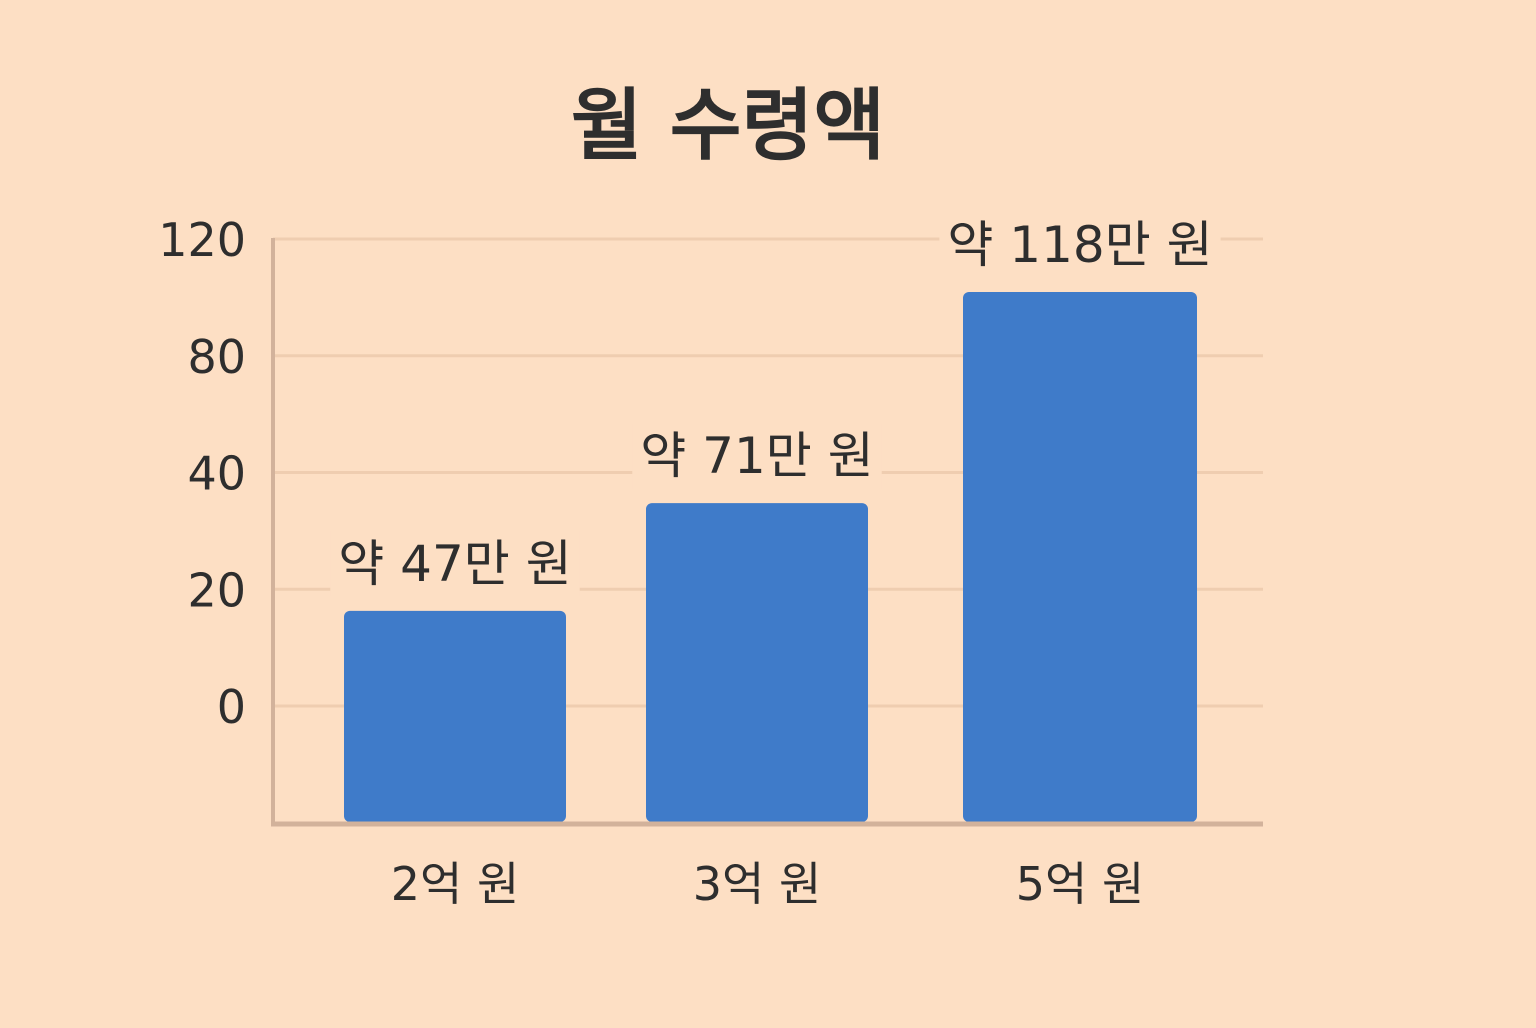  I want to click on x-category-label: 2억 원, so click(455, 884).